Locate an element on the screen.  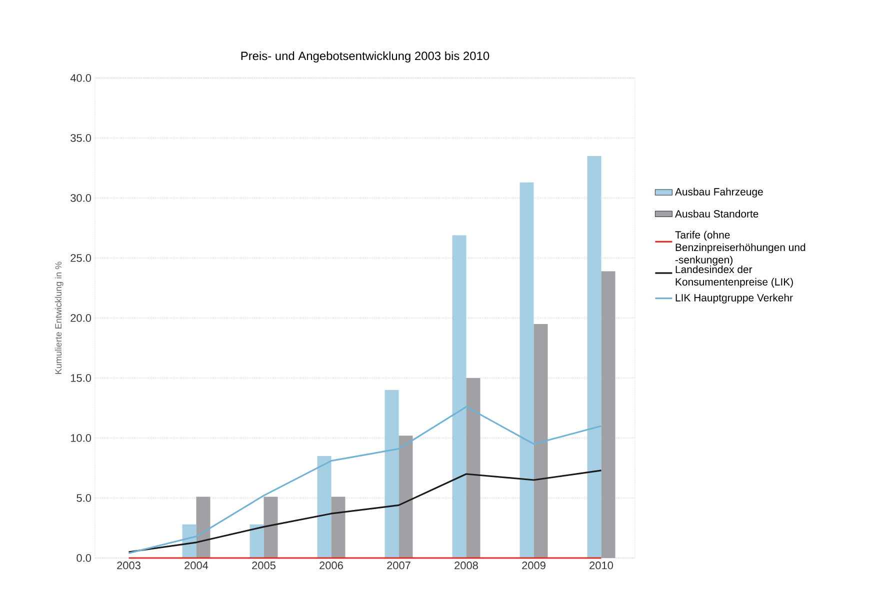
legend-label: LIK Hauptgruppe Verkehr is located at coordinates (734, 299).